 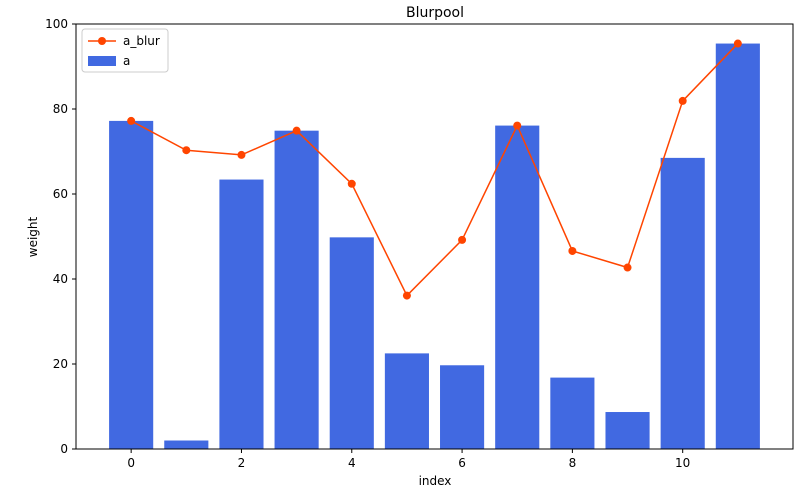 What do you see at coordinates (60, 364) in the screenshot?
I see `y-tick-label-20: 20` at bounding box center [60, 364].